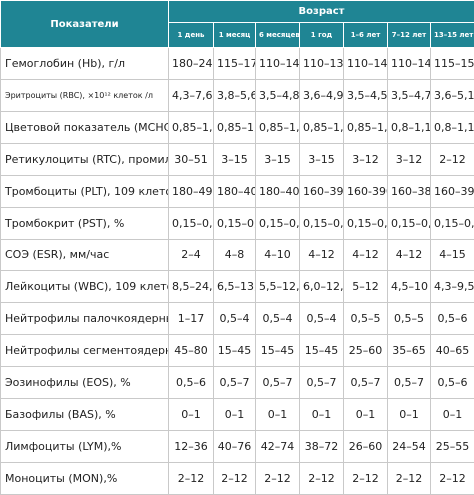 The image size is (474, 495). Describe the element at coordinates (234, 95) in the screenshot. I see `value-cell: 3,8–5,6` at that location.